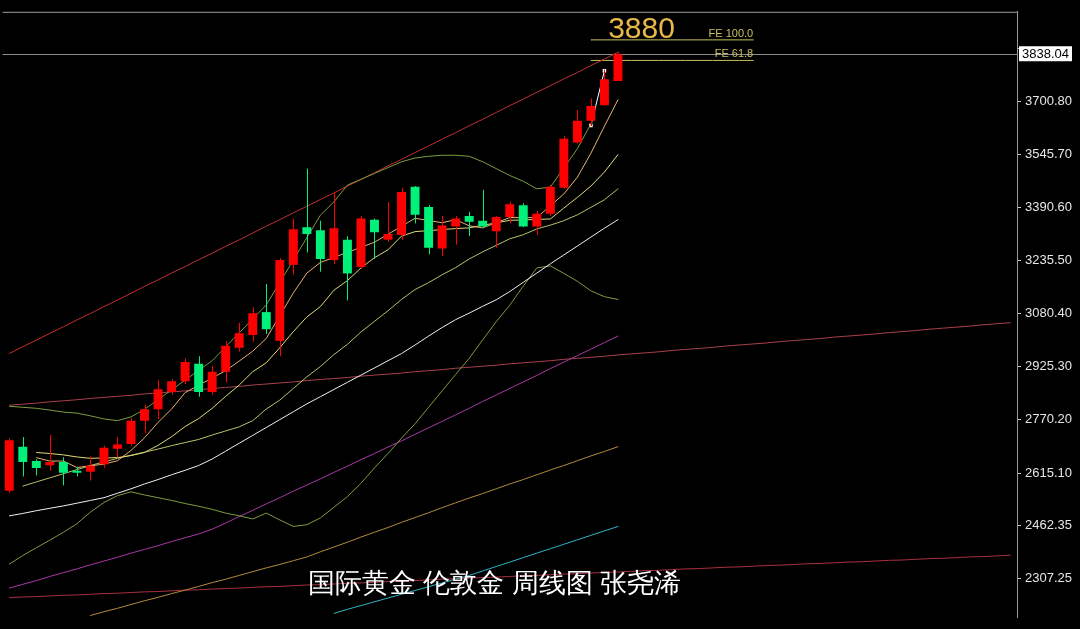 The height and width of the screenshot is (629, 1080). Describe the element at coordinates (1048, 153) in the screenshot. I see `y-tick-label: 3545.70` at that location.